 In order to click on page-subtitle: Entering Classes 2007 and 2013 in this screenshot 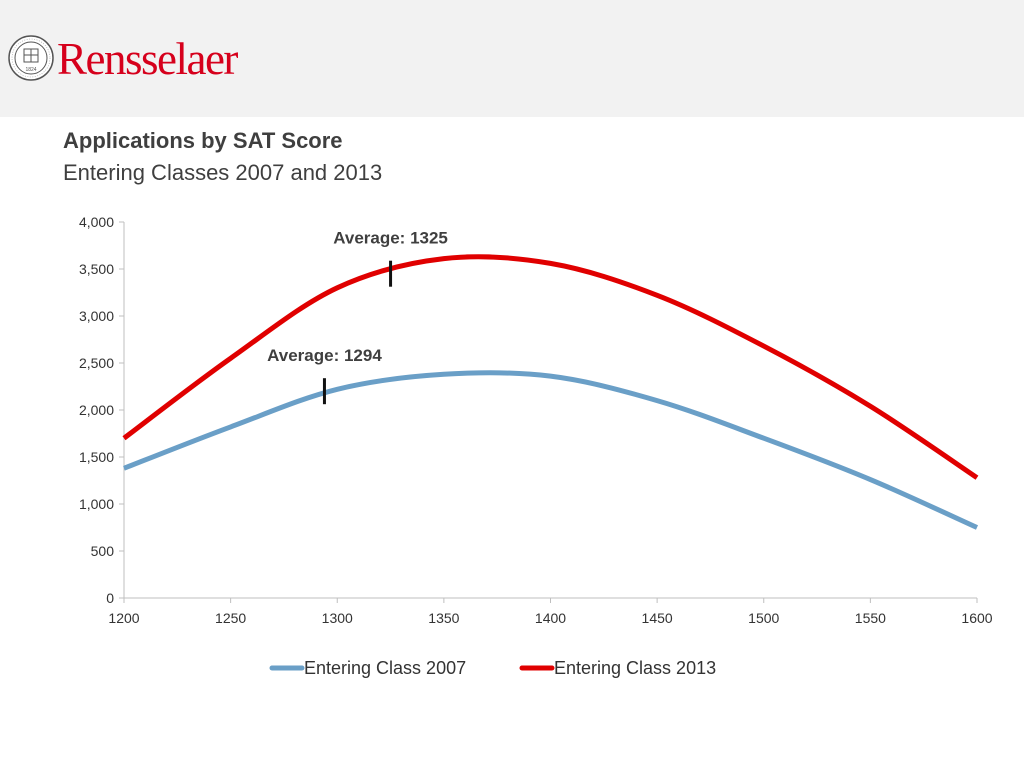, I will do `click(223, 172)`.